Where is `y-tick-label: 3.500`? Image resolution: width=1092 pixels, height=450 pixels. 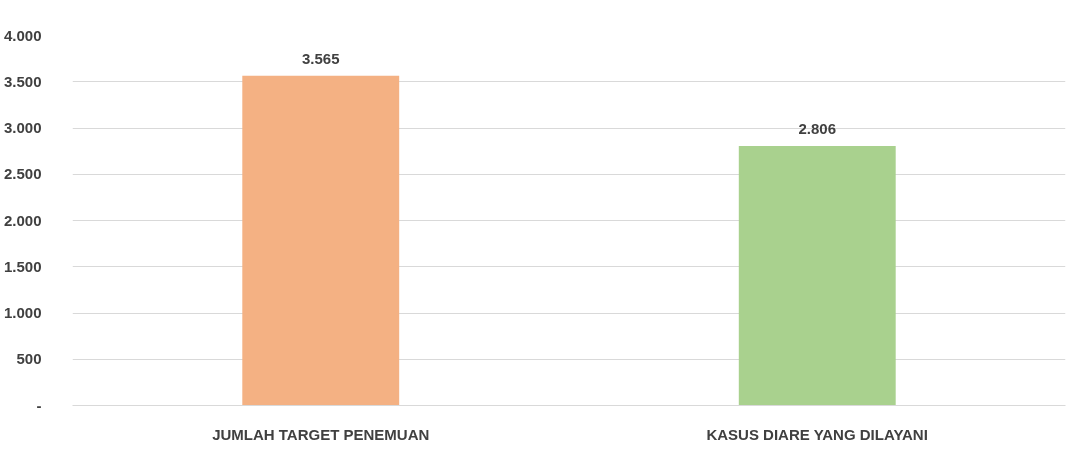
y-tick-label: 3.500 is located at coordinates (22, 81).